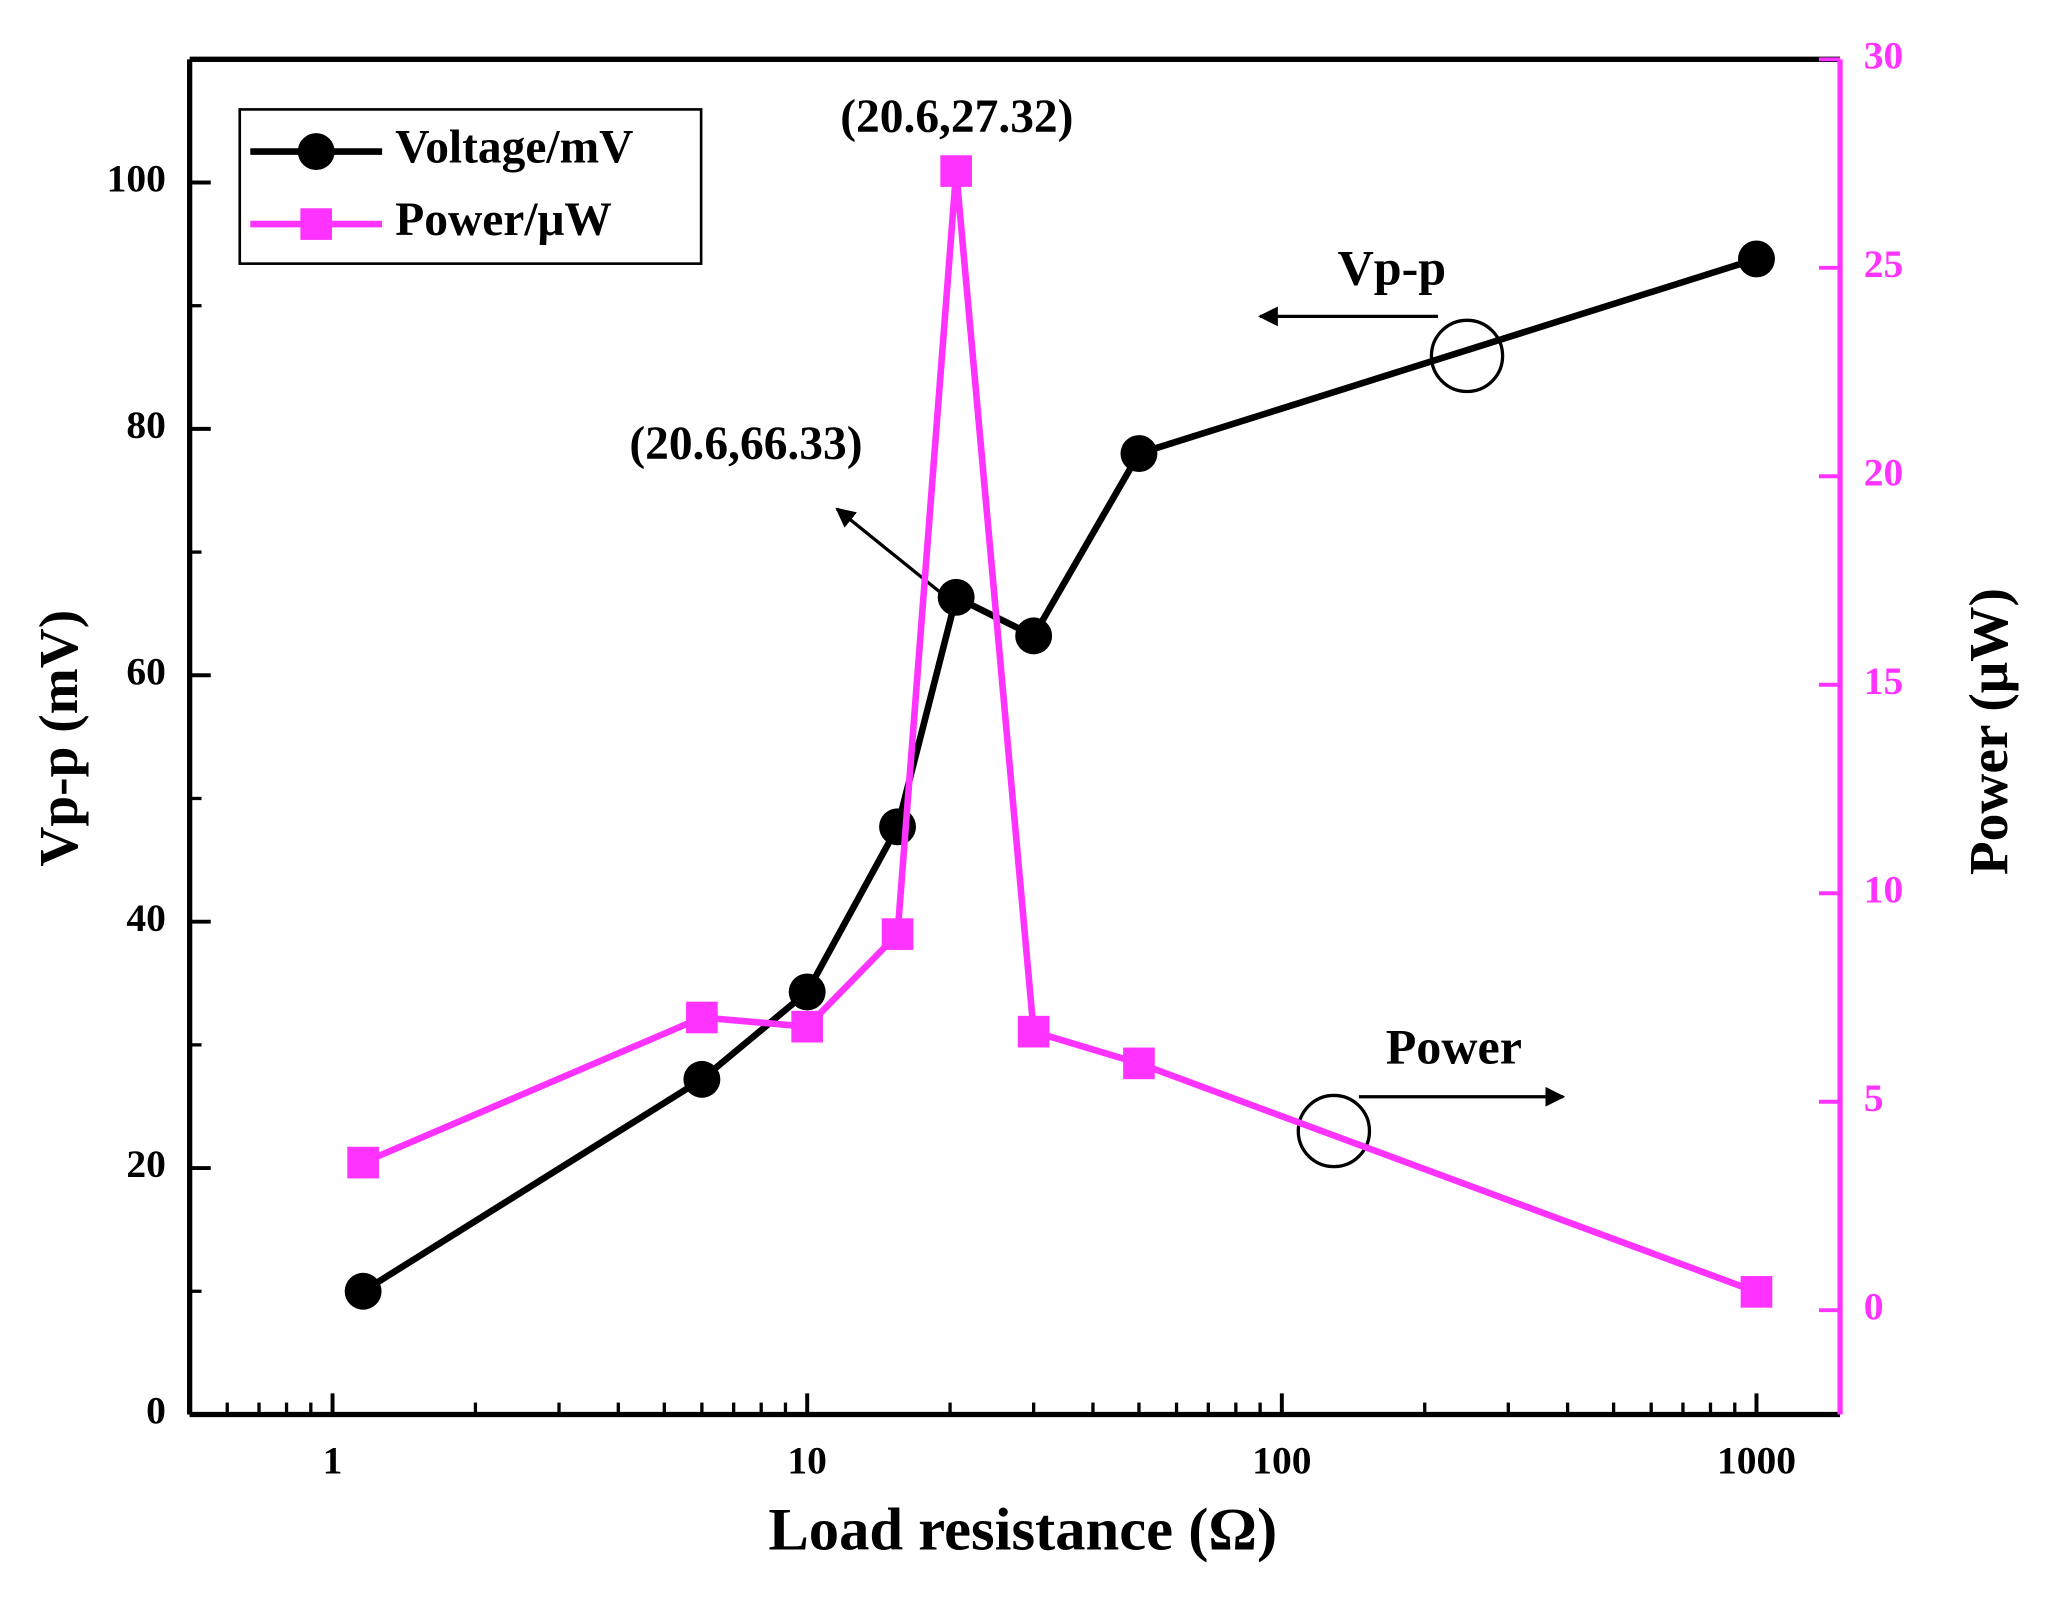 This screenshot has width=2064, height=1599. I want to click on y-tick-label: 80, so click(146, 425).